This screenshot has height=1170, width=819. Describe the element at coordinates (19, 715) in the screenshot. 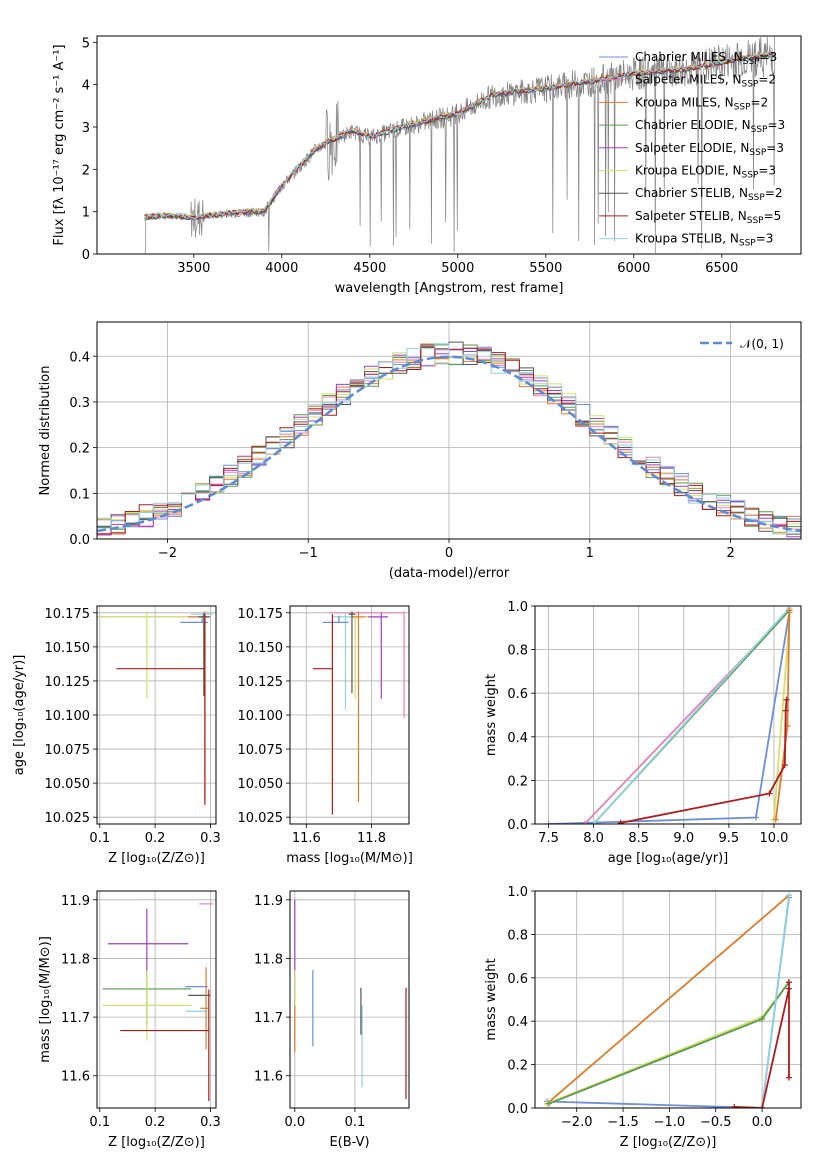

I see `y-axis-label: age [log₁₀(age/yr)]` at that location.